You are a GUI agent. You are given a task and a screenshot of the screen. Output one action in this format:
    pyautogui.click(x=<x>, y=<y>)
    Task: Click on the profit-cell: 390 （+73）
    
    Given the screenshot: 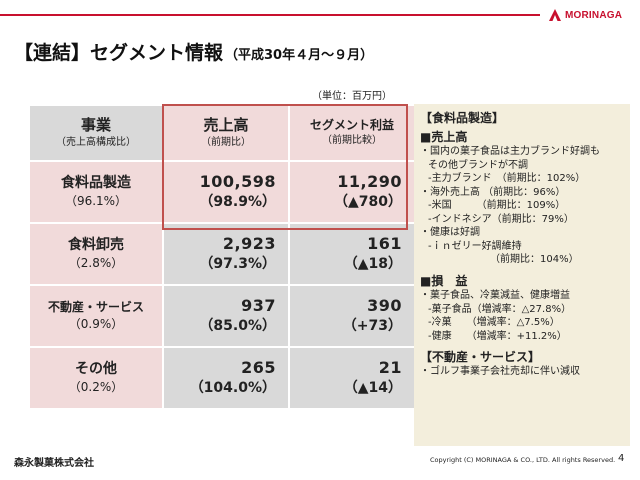 What is the action you would take?
    pyautogui.click(x=352, y=316)
    